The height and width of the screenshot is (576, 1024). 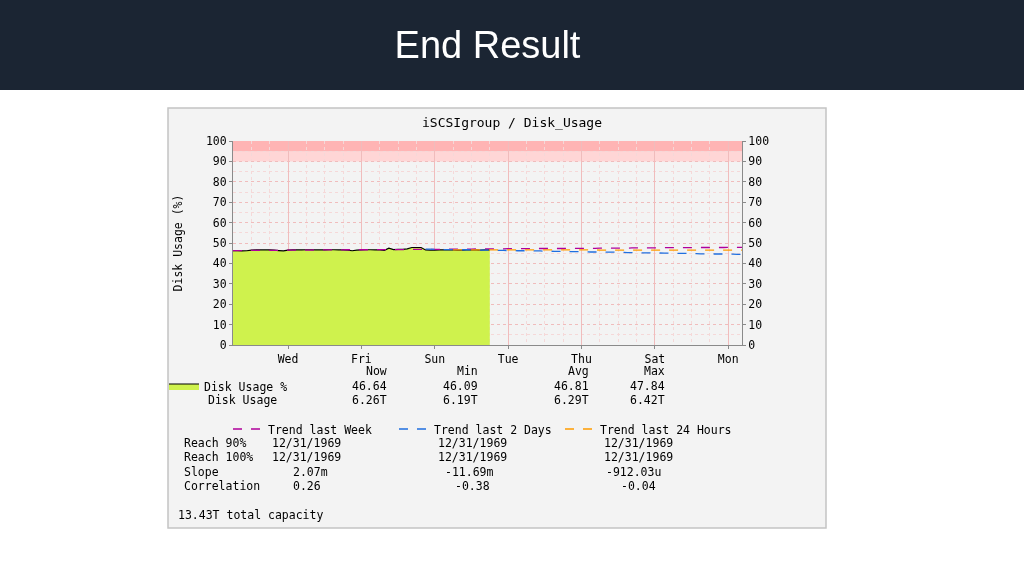 I want to click on y2-tick-label: 40, so click(x=755, y=263).